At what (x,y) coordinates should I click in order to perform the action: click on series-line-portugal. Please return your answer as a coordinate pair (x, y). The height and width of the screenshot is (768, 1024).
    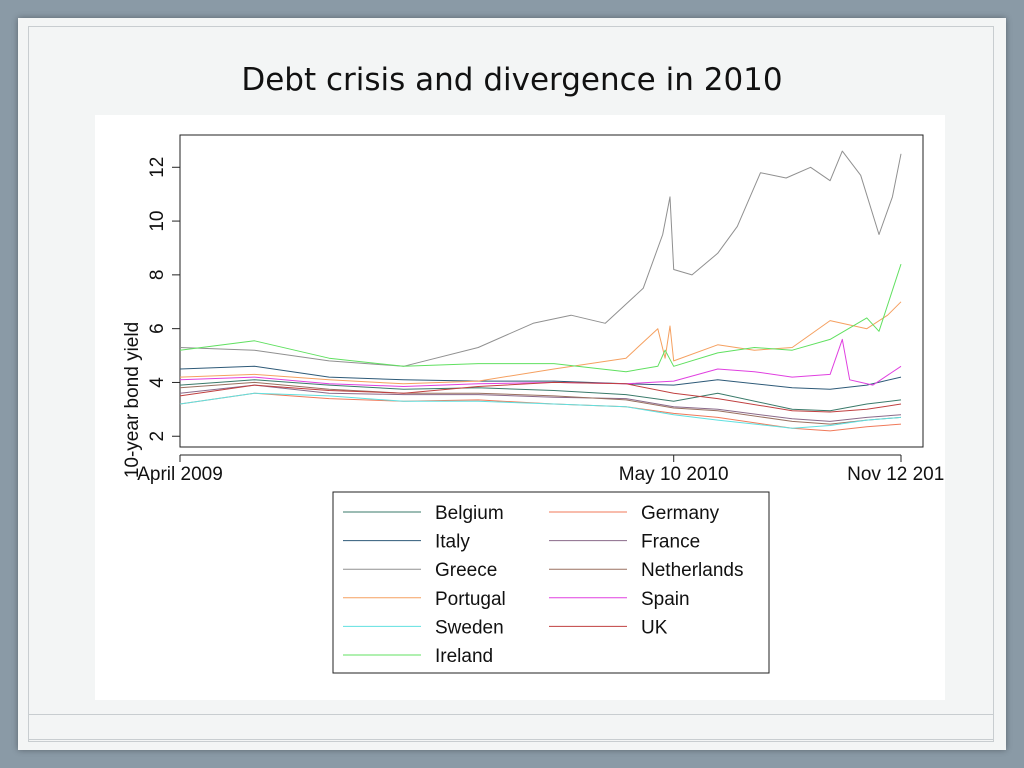
    Looking at the image, I should click on (540, 343).